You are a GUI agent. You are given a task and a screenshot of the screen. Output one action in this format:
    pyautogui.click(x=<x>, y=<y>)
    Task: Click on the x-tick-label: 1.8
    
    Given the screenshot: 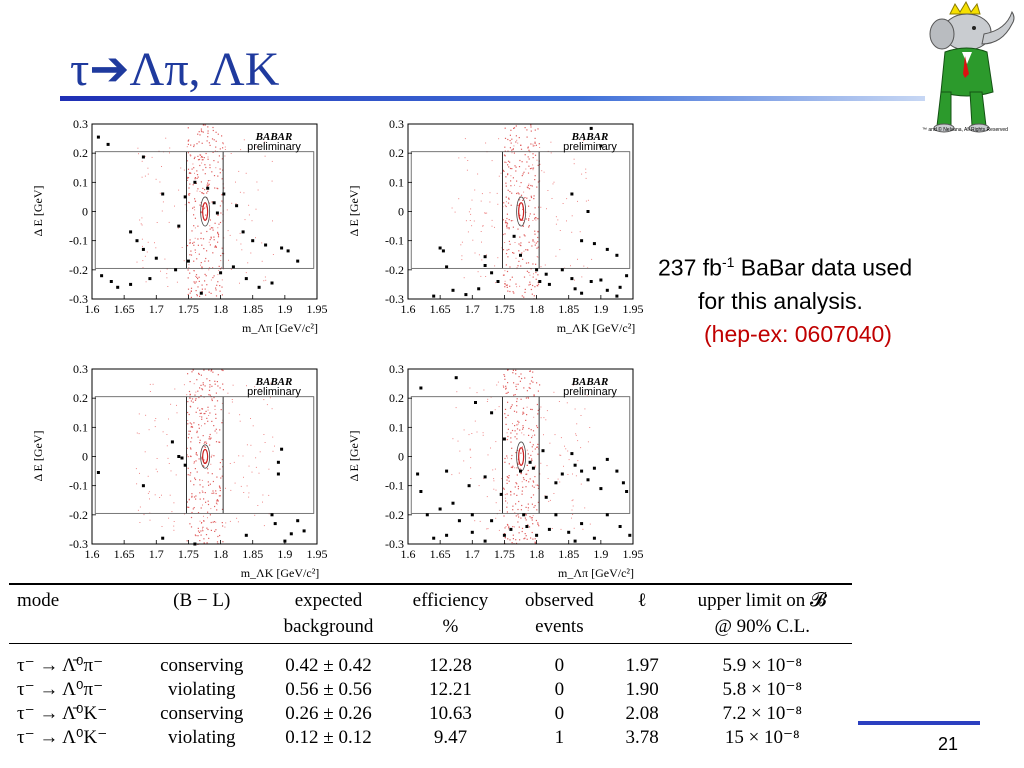 What is the action you would take?
    pyautogui.click(x=220, y=309)
    